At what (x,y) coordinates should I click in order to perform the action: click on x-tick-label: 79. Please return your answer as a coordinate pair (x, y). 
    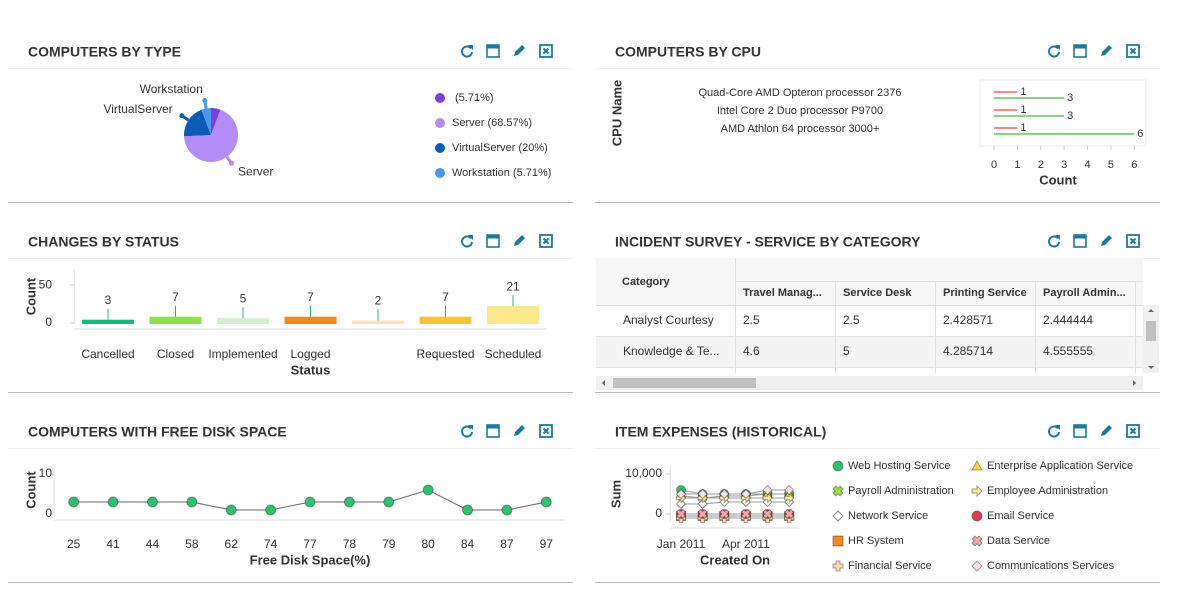
    Looking at the image, I should click on (389, 544).